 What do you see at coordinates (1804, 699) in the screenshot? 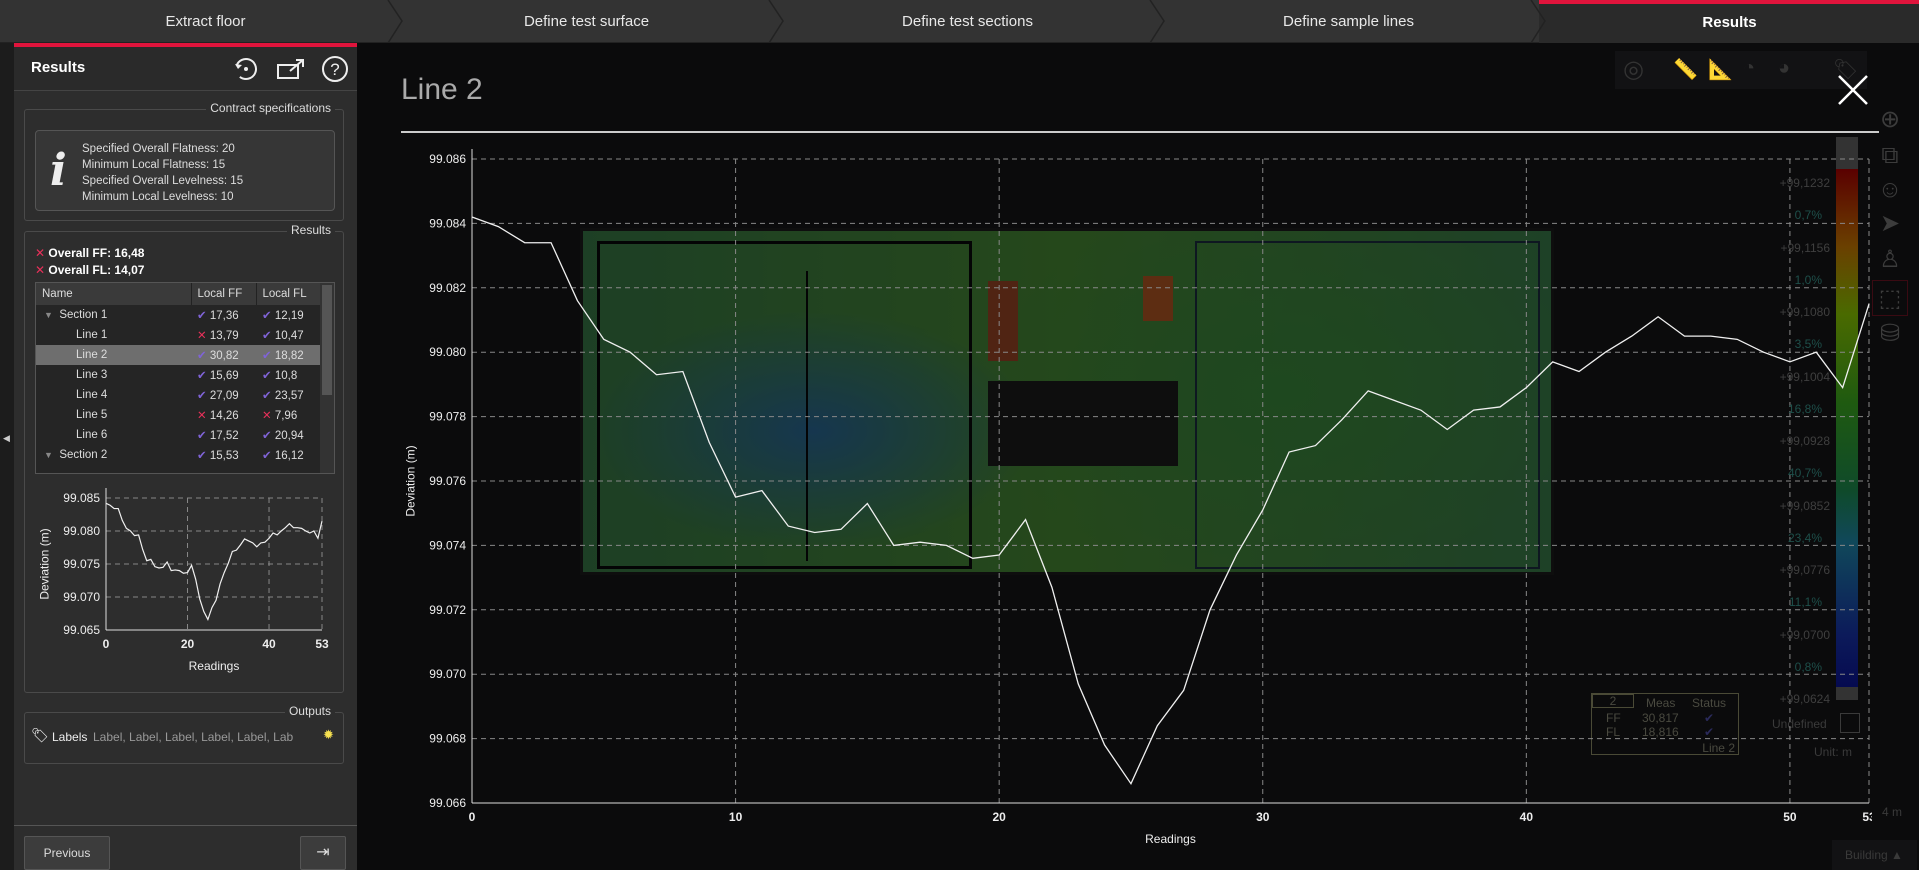
I see `colorbar-value: +99,0624` at bounding box center [1804, 699].